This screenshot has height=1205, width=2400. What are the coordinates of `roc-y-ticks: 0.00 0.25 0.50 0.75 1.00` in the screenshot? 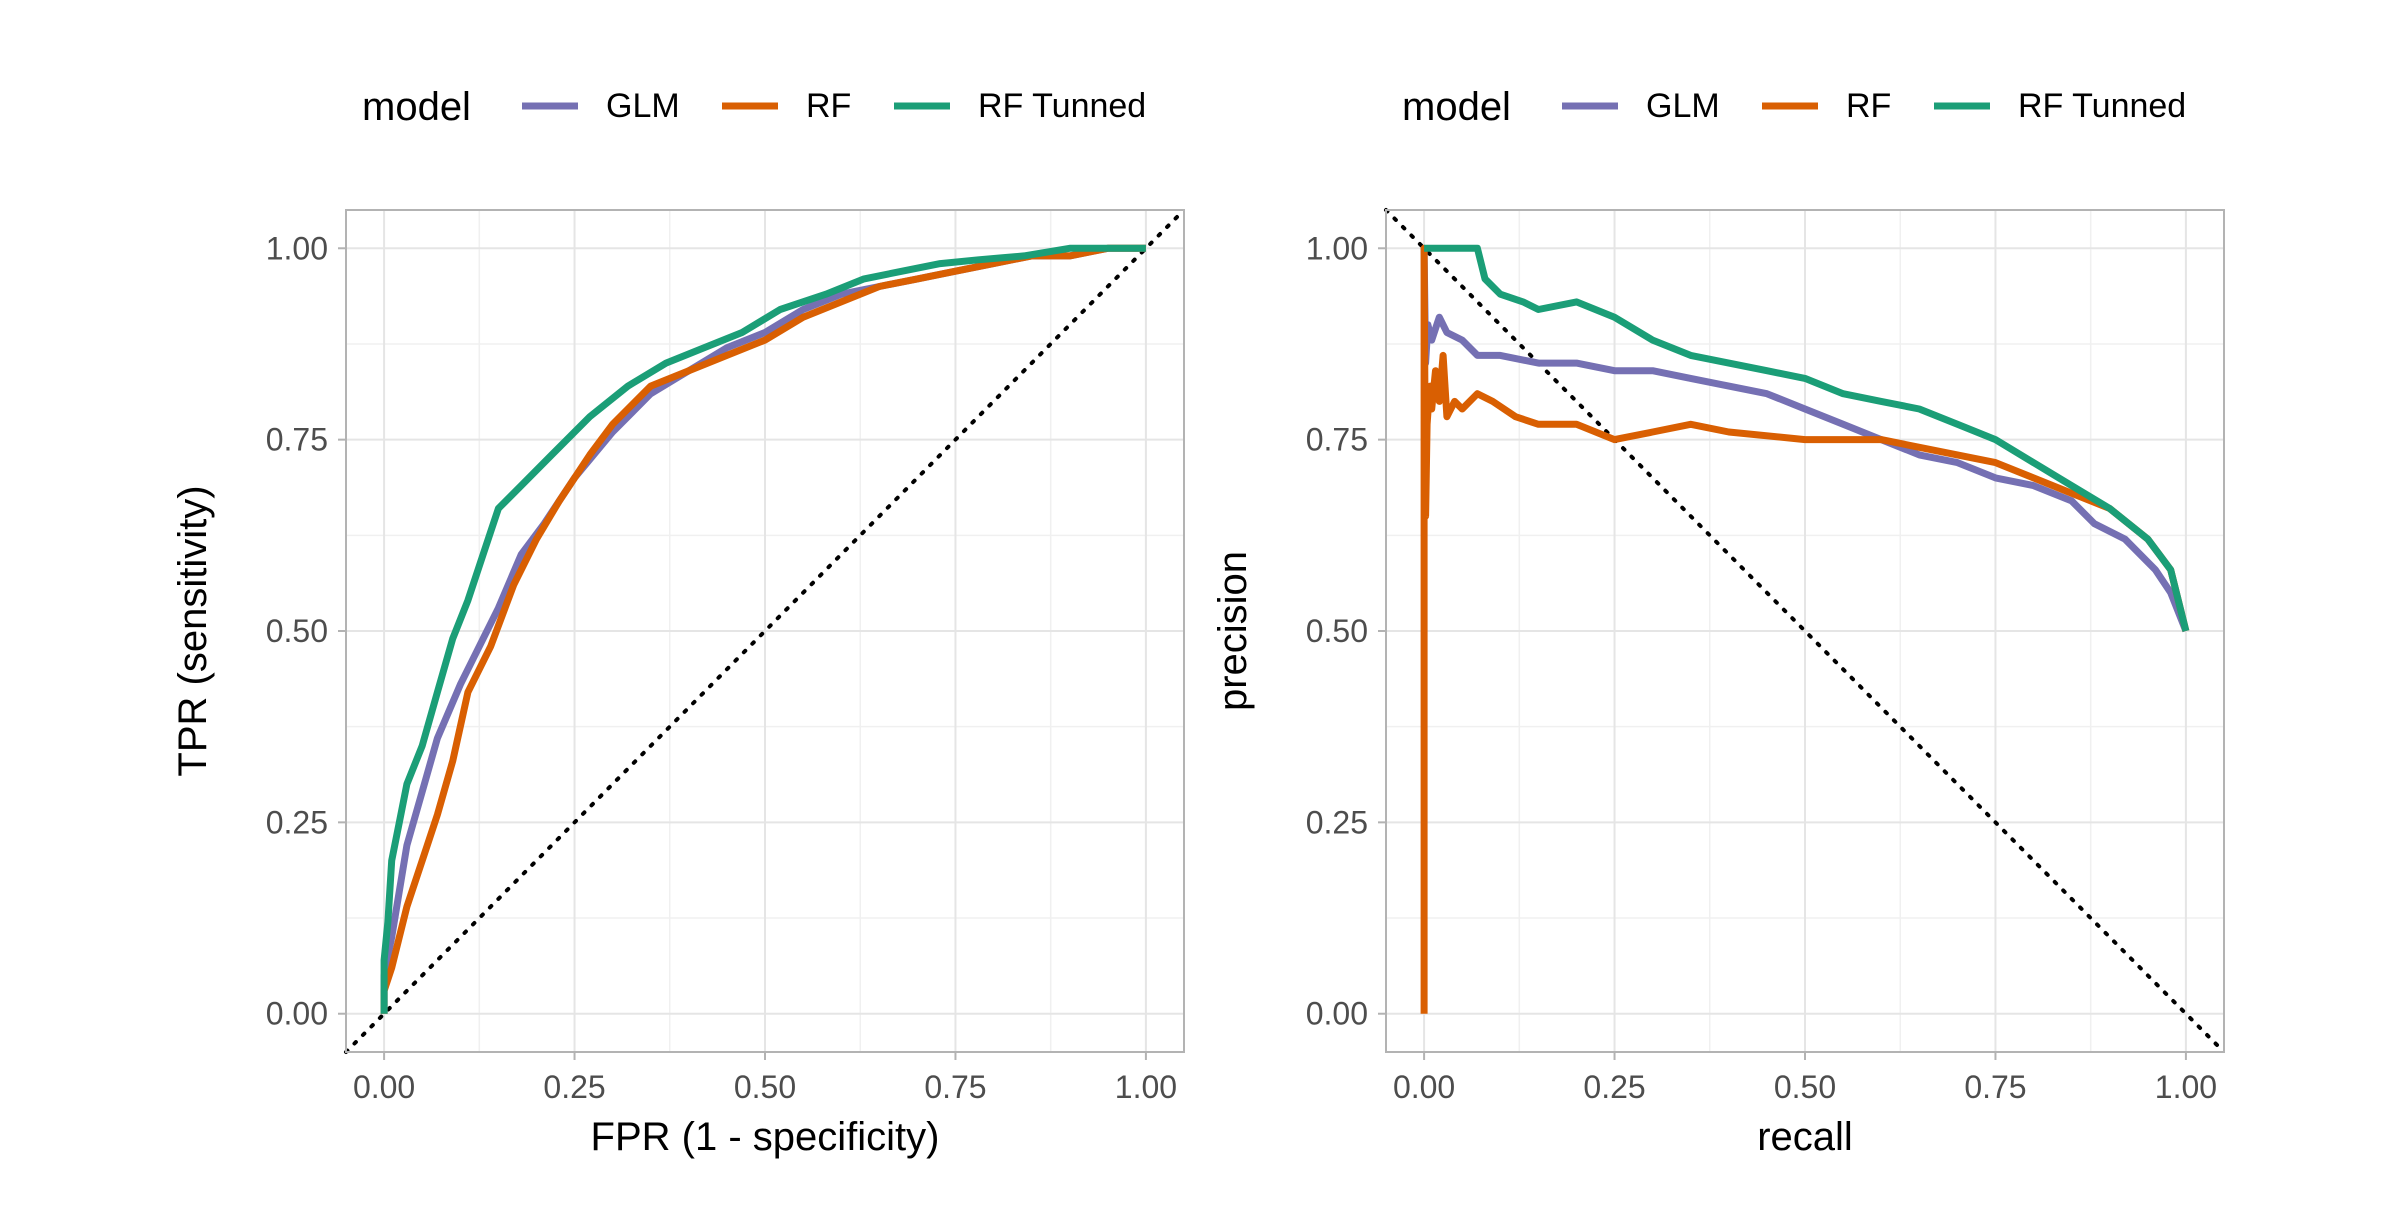 It's located at (306, 631).